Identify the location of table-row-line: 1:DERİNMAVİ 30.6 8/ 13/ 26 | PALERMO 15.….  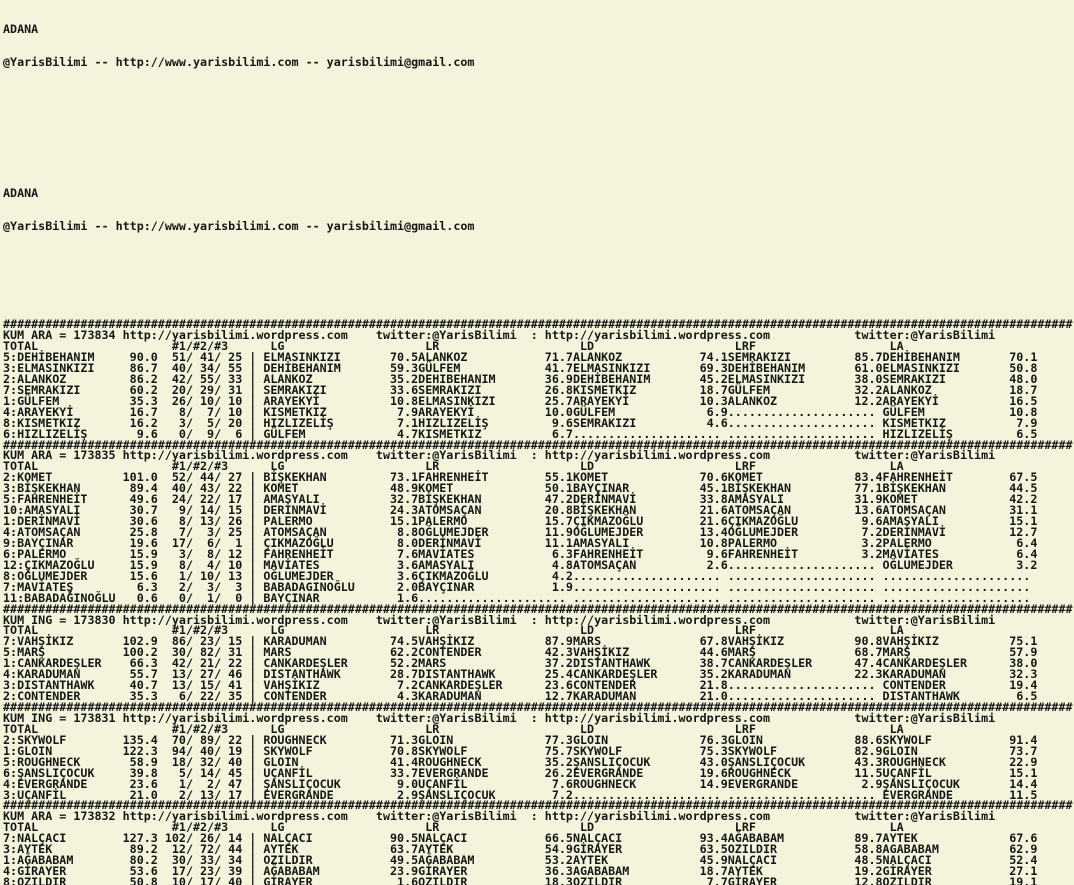
(520, 521).